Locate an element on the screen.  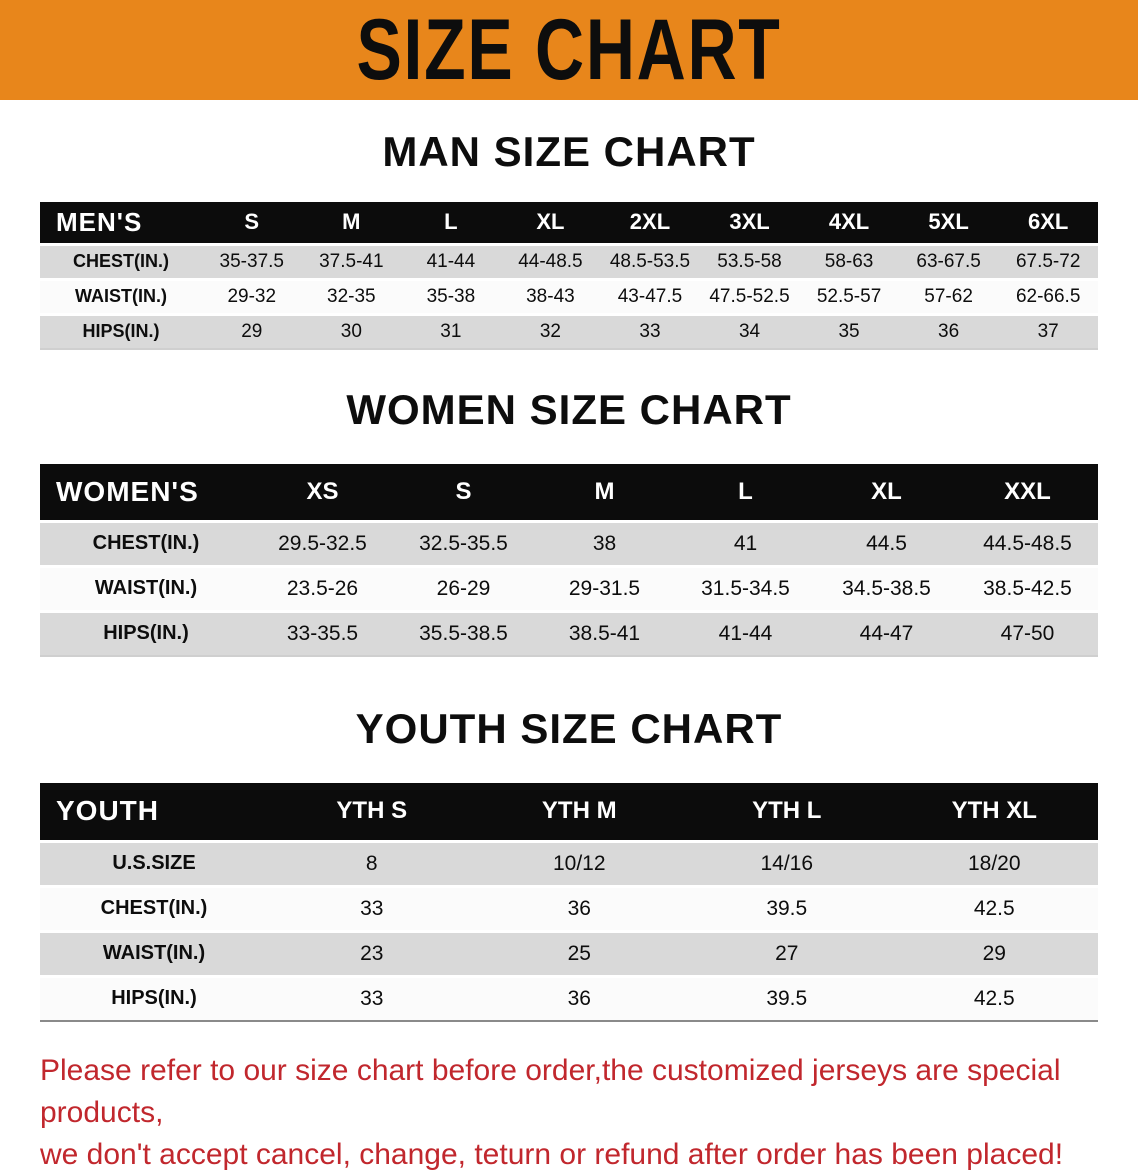
table-group-label: WOMEN'S is located at coordinates (146, 492).